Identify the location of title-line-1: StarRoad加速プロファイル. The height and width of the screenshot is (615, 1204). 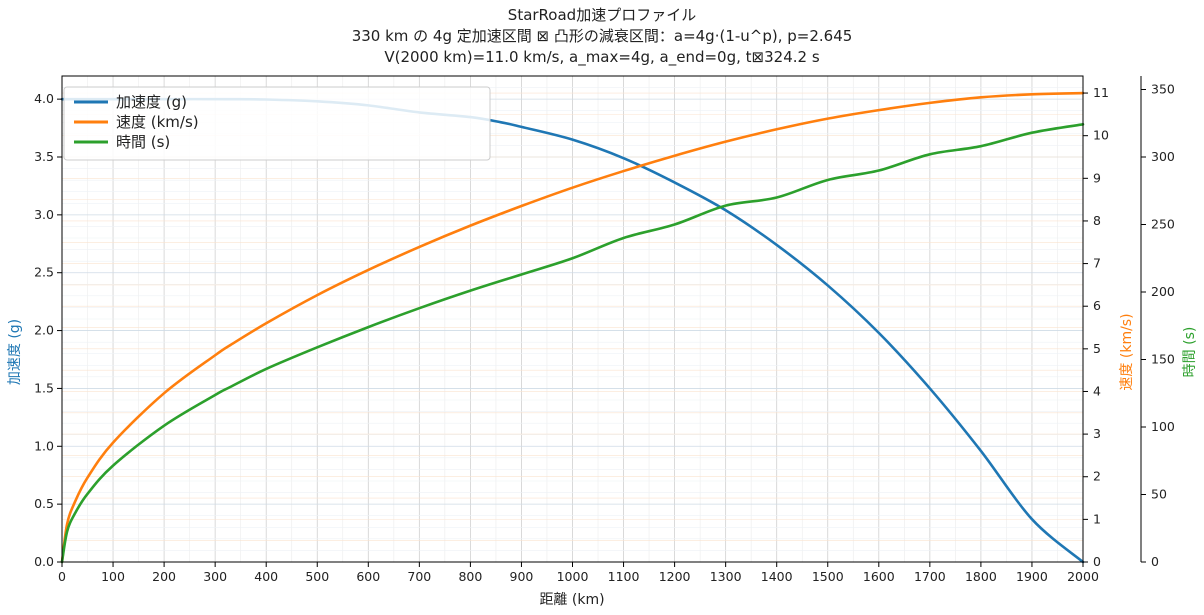
(602, 15).